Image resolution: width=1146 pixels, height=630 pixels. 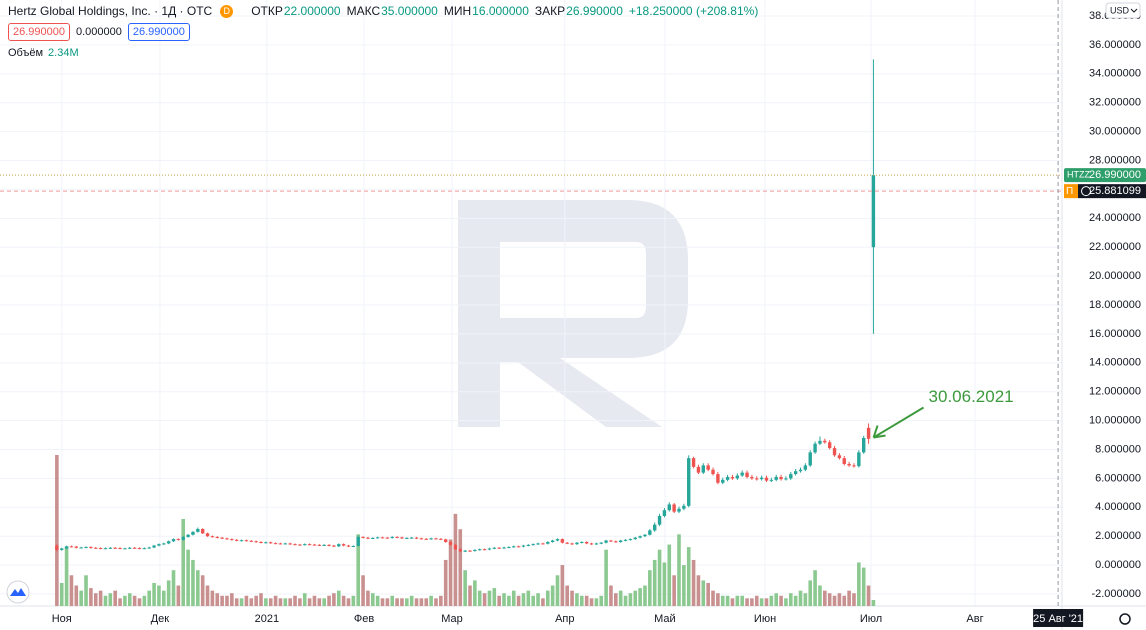 What do you see at coordinates (39, 32) in the screenshot?
I see `sell-button: 26.990000` at bounding box center [39, 32].